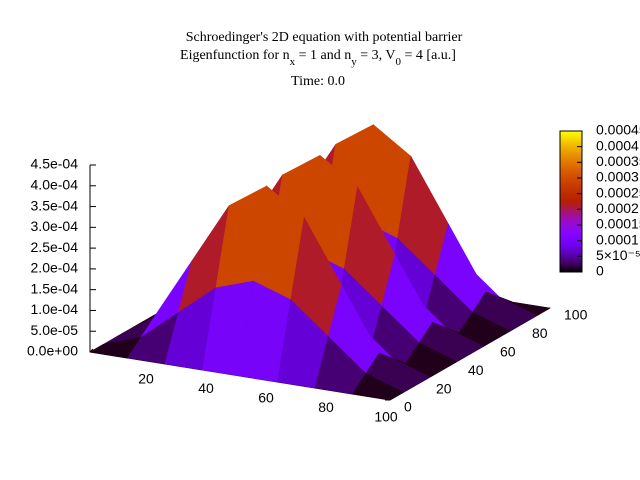 Image resolution: width=640 pixels, height=480 pixels. I want to click on x-tick-label: 20, so click(146, 378).